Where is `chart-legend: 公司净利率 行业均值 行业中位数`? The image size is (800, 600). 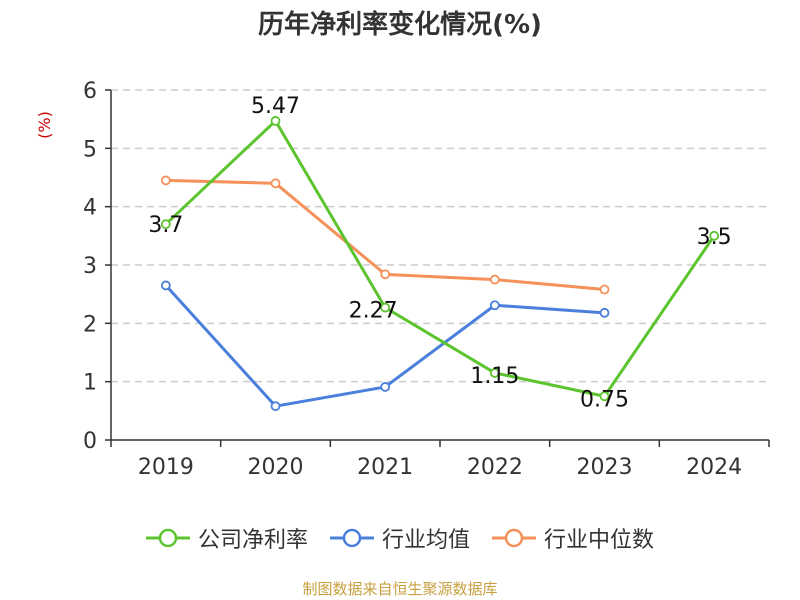 chart-legend: 公司净利率 行业均值 行业中位数 is located at coordinates (400, 538).